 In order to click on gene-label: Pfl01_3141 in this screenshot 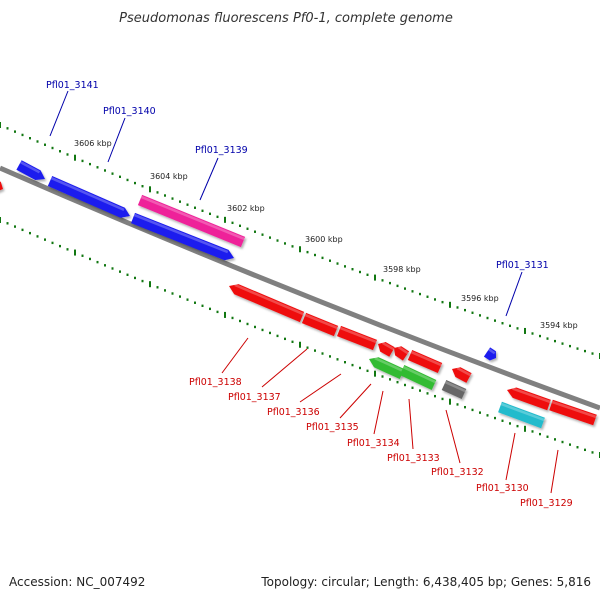, I will do `click(72, 85)`.